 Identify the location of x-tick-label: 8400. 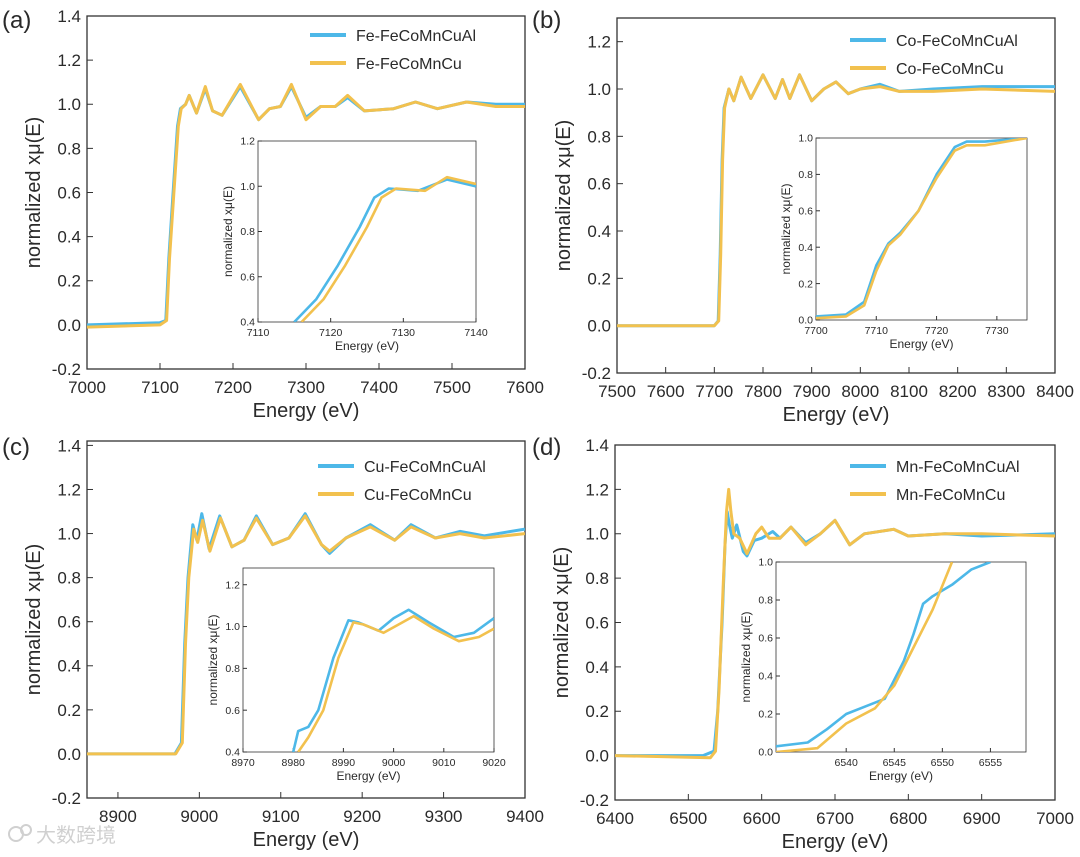
(1055, 391).